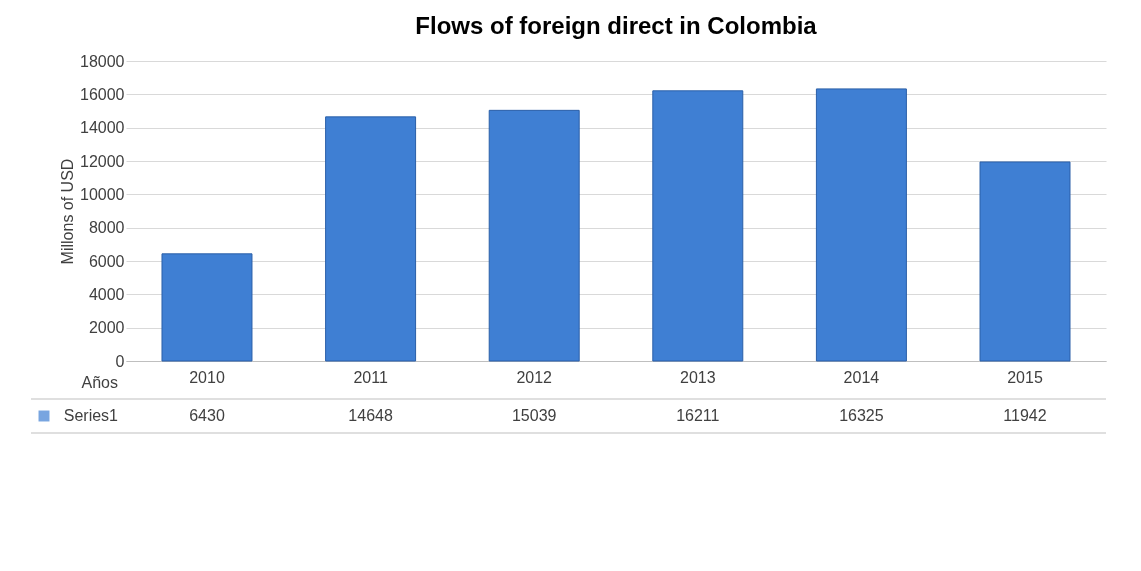  I want to click on y-tick-label: 12000, so click(102, 161).